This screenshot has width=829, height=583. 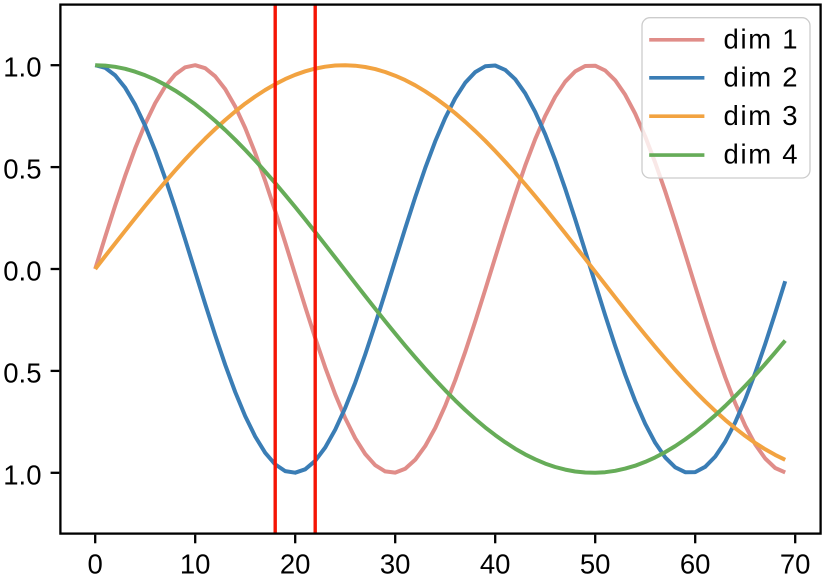 What do you see at coordinates (295, 564) in the screenshot?
I see `svg-text: 20` at bounding box center [295, 564].